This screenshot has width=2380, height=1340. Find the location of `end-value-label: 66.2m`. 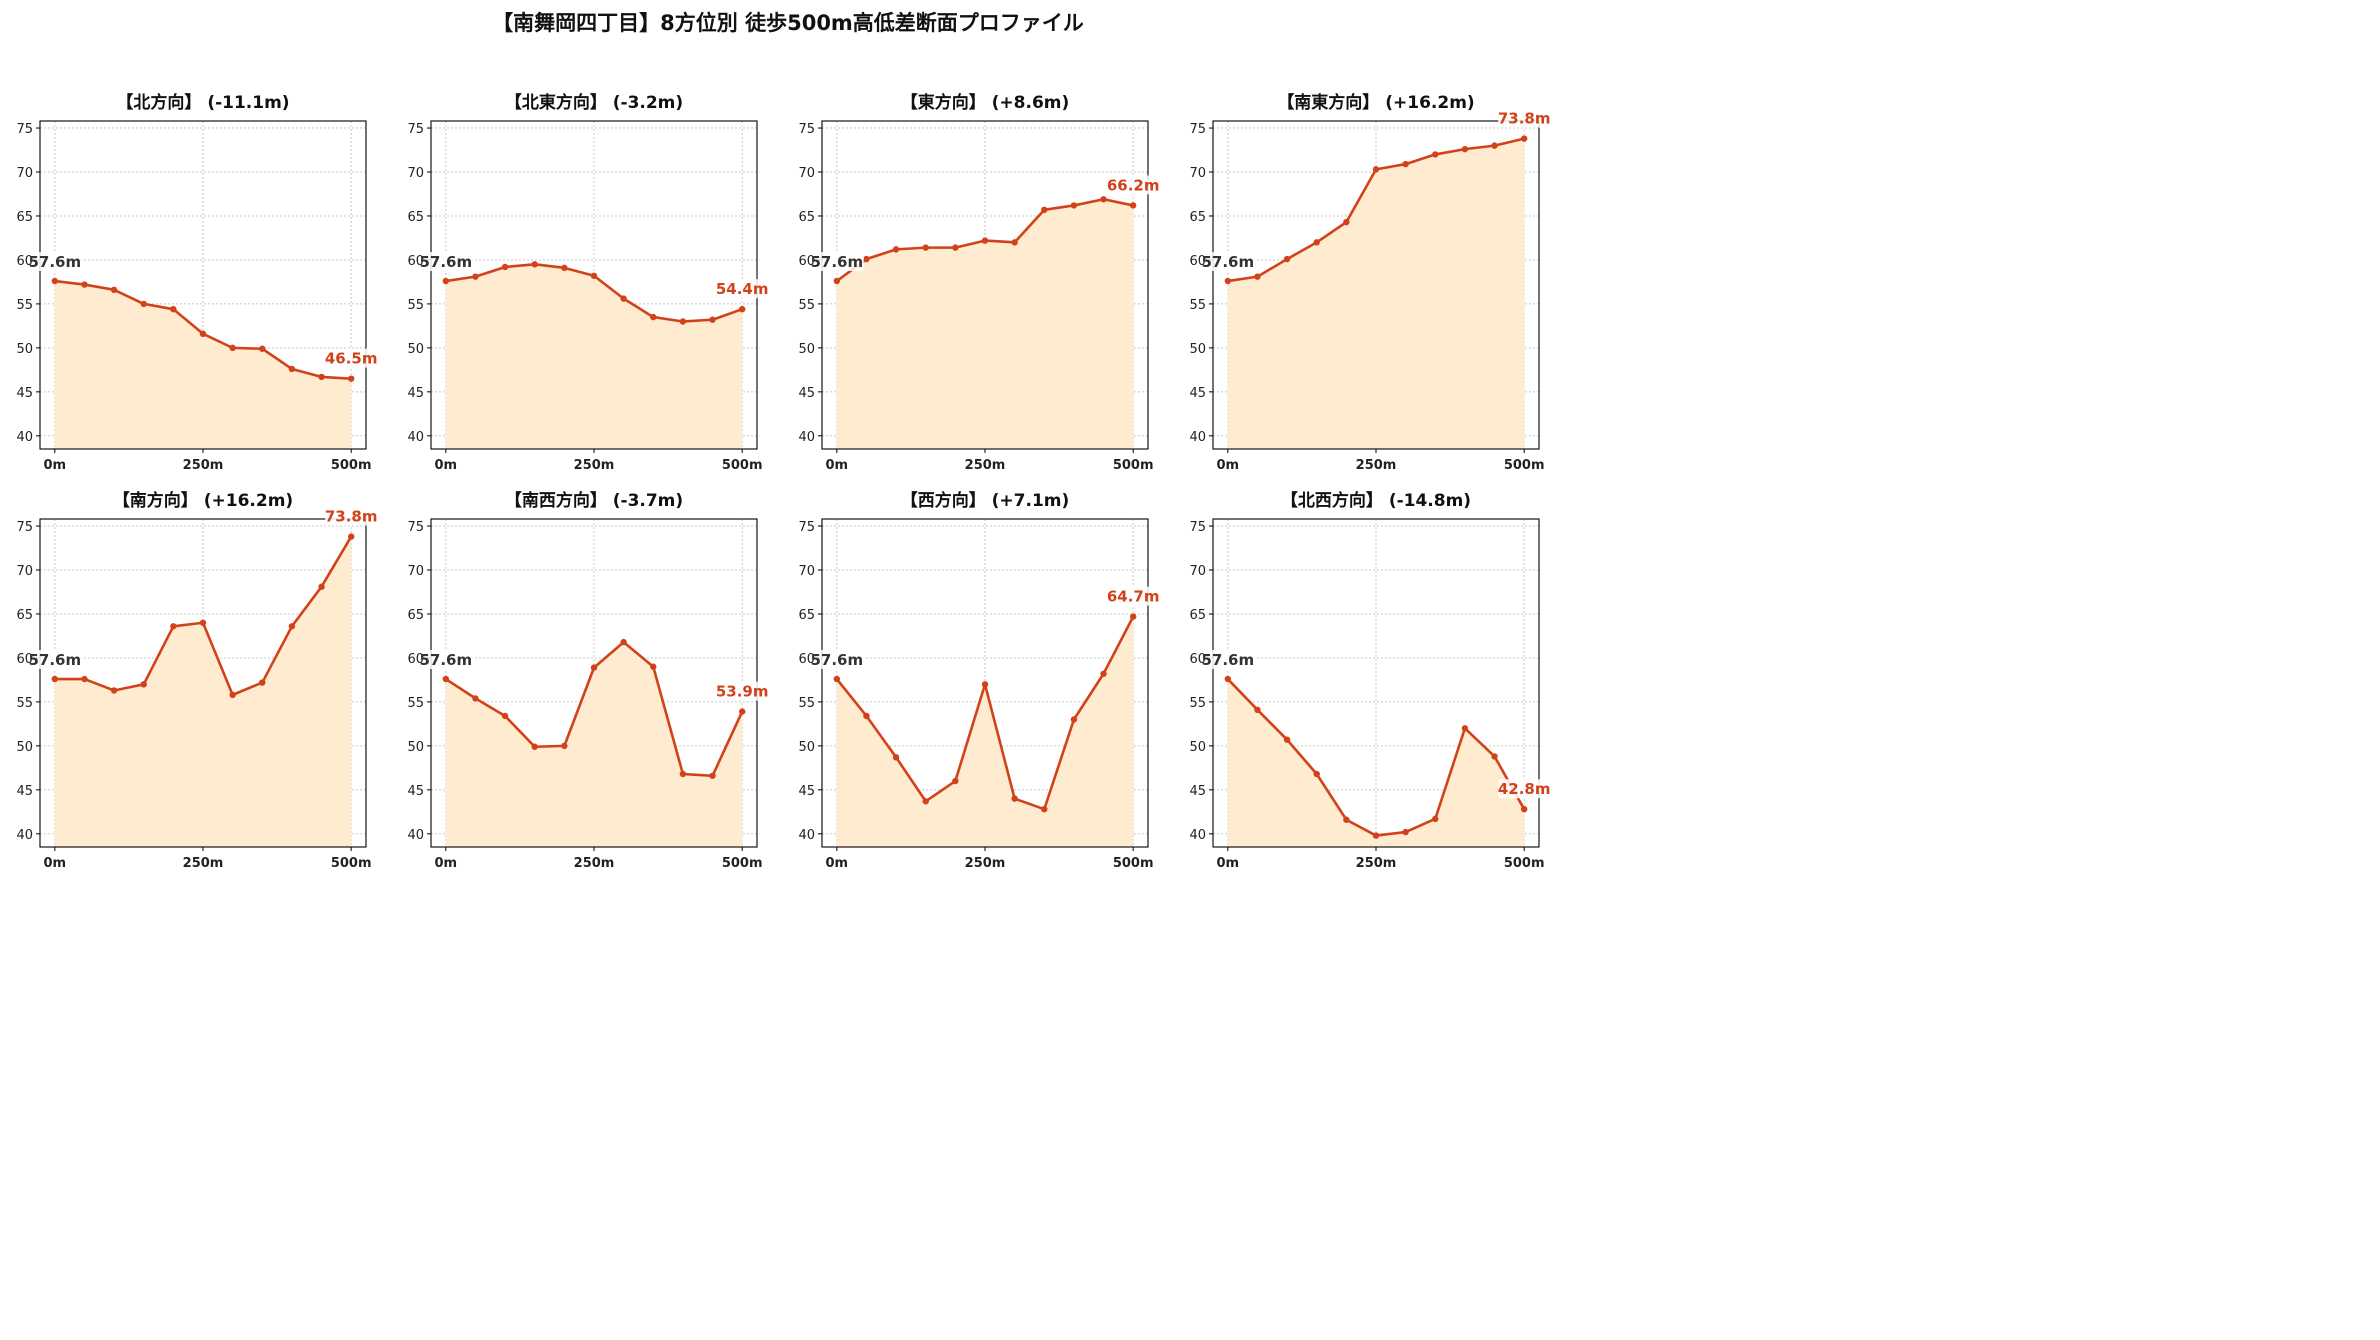

end-value-label: 66.2m is located at coordinates (1133, 185).